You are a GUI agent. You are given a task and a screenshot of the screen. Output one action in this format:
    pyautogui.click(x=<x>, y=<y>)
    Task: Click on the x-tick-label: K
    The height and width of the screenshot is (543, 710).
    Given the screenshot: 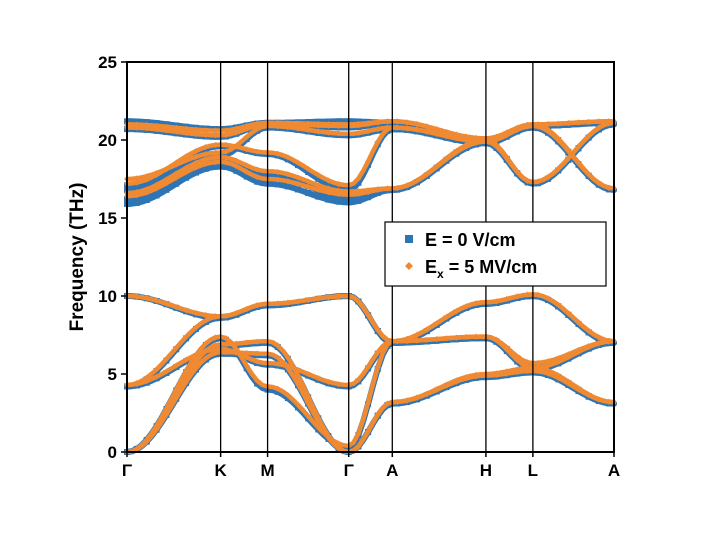 What is the action you would take?
    pyautogui.click(x=220, y=470)
    